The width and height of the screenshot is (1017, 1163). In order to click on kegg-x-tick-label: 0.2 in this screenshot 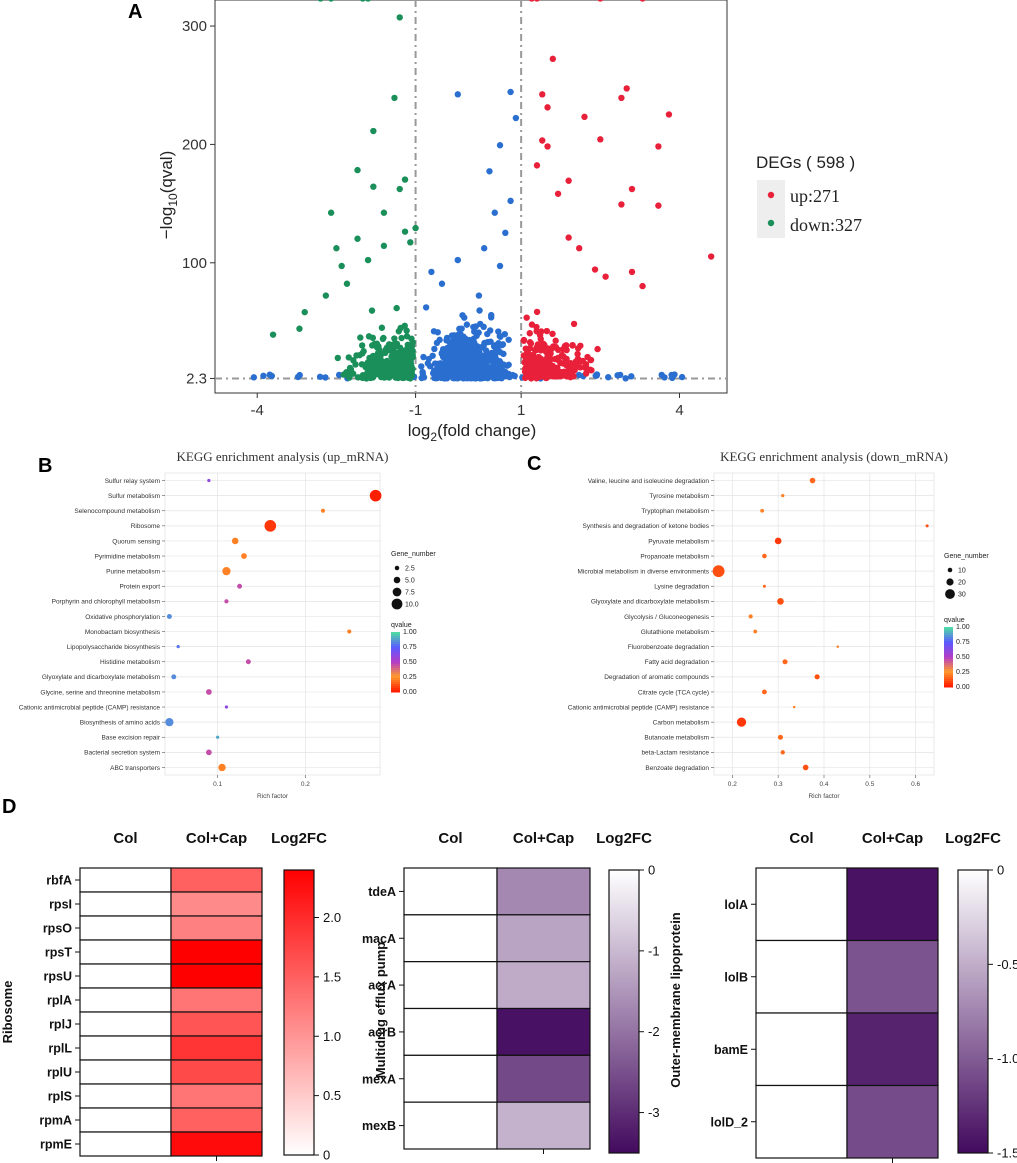, I will do `click(305, 784)`.